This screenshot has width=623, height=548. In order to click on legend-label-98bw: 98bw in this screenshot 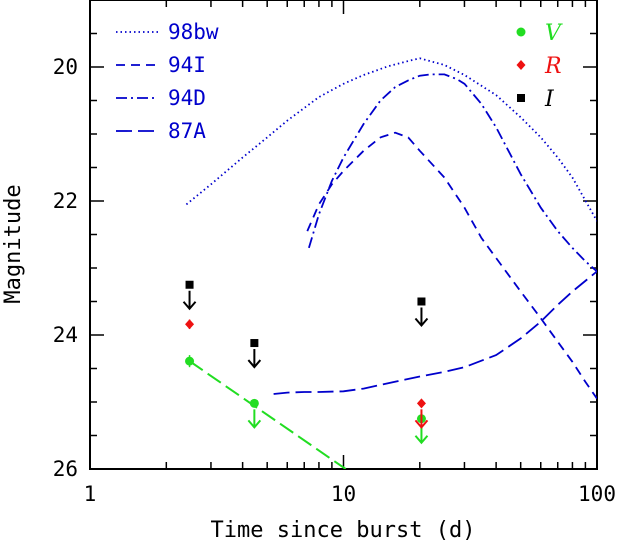, I will do `click(193, 32)`.